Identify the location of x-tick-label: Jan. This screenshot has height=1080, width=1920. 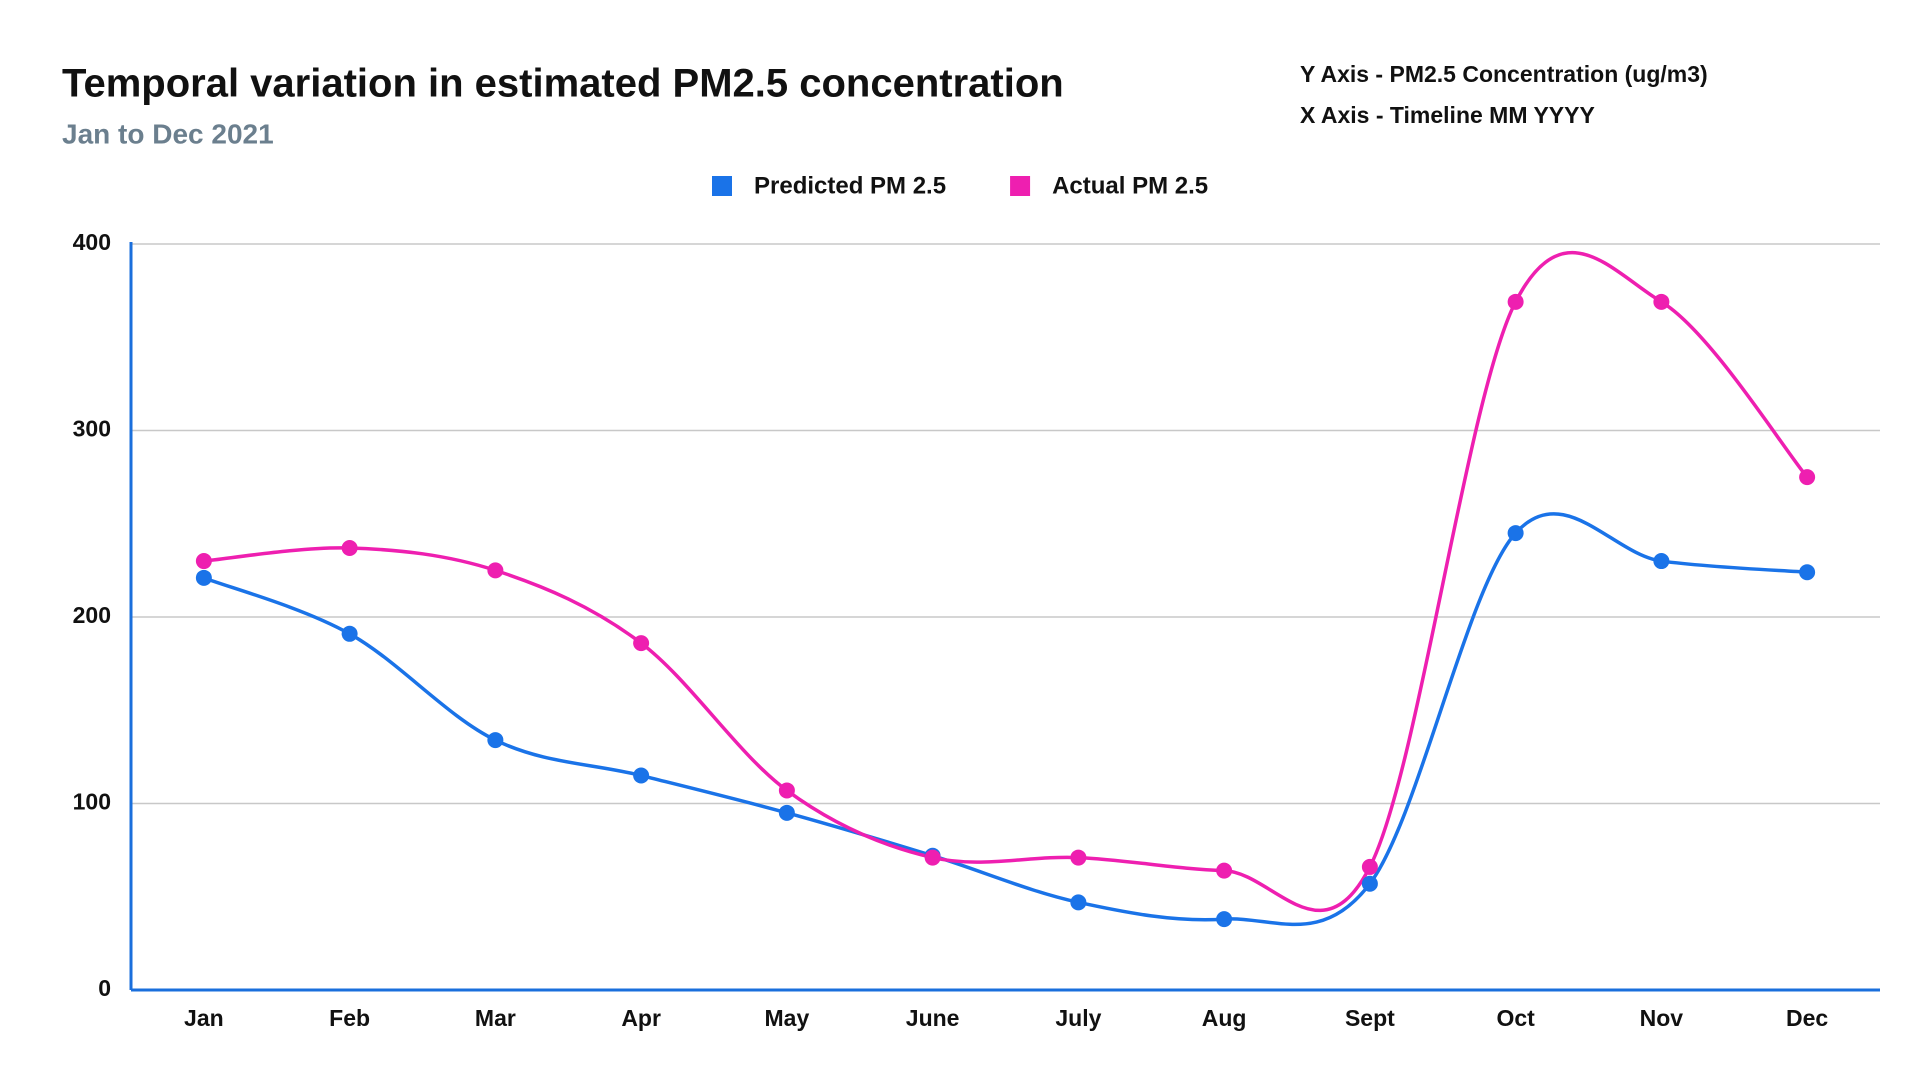
(204, 1018).